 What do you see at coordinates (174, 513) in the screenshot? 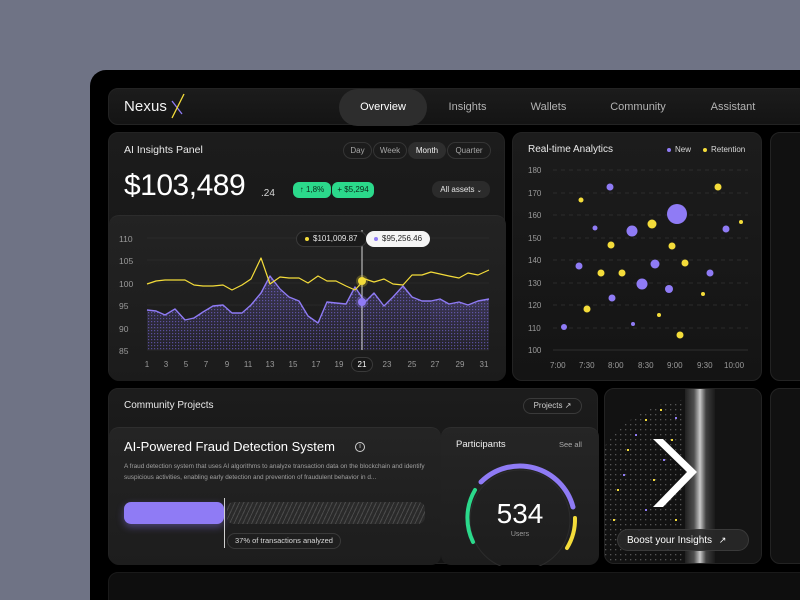
I see `progress-bar-fill` at bounding box center [174, 513].